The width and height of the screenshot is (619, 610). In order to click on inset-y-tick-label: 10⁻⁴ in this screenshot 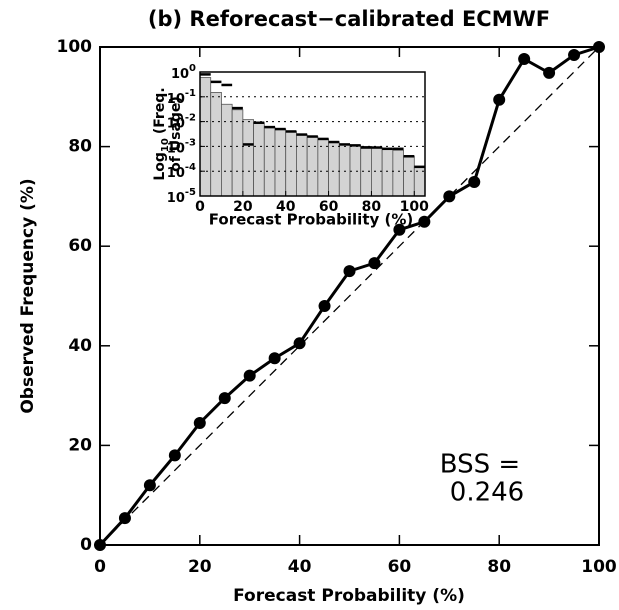, I will do `click(181, 171)`.